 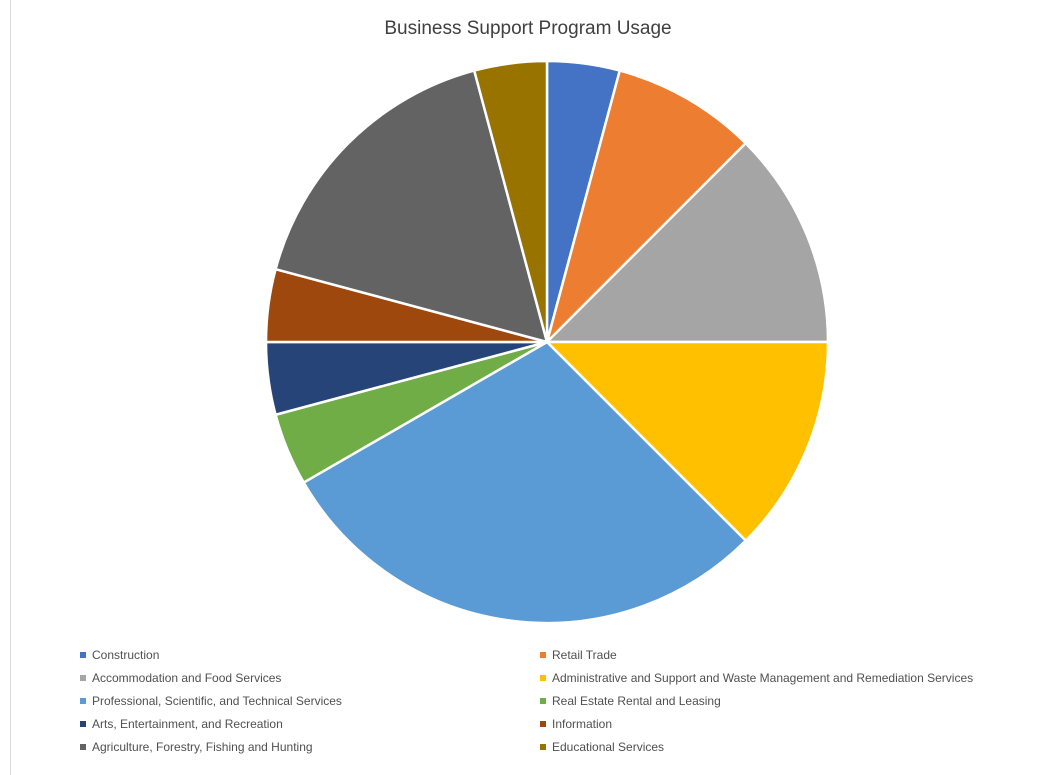 I want to click on legend-item: Arts, Entertainment, and Recreation, so click(x=310, y=723).